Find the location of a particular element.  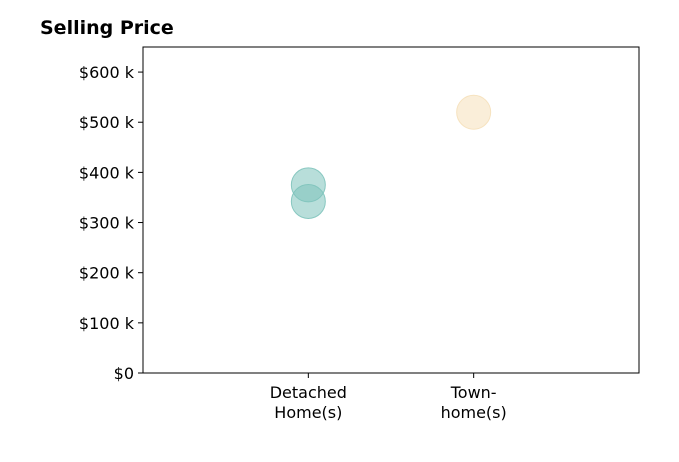

y-tick-label: $500 k is located at coordinates (107, 122).